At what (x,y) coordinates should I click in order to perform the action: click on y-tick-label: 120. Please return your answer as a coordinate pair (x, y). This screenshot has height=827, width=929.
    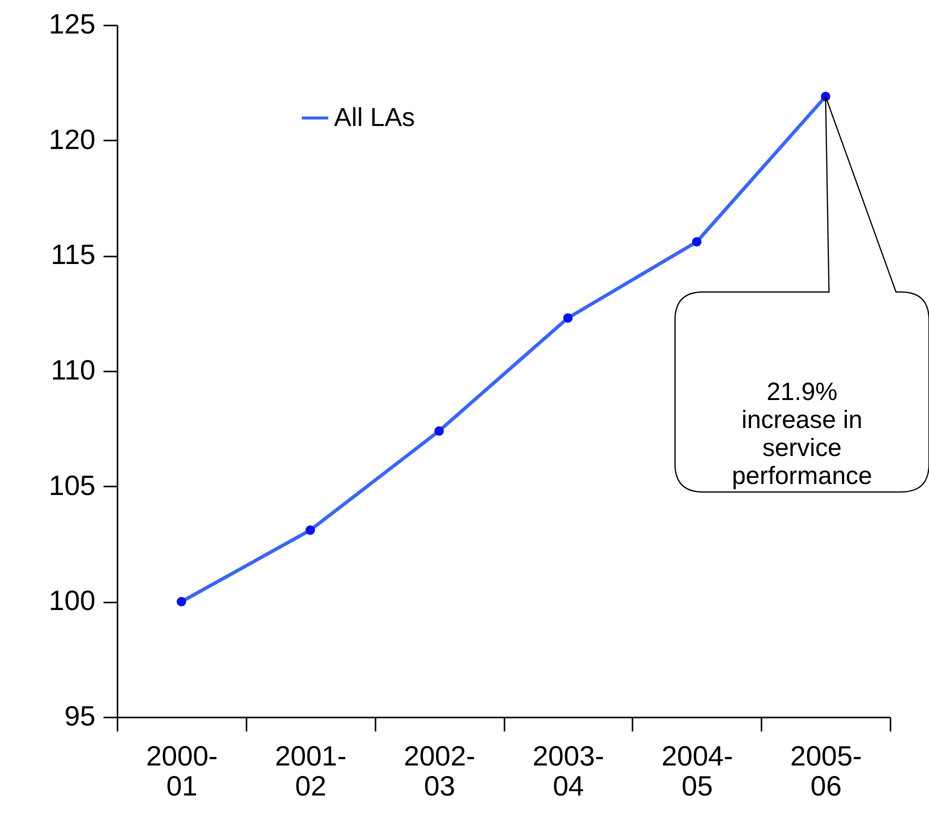
    Looking at the image, I should click on (72, 139).